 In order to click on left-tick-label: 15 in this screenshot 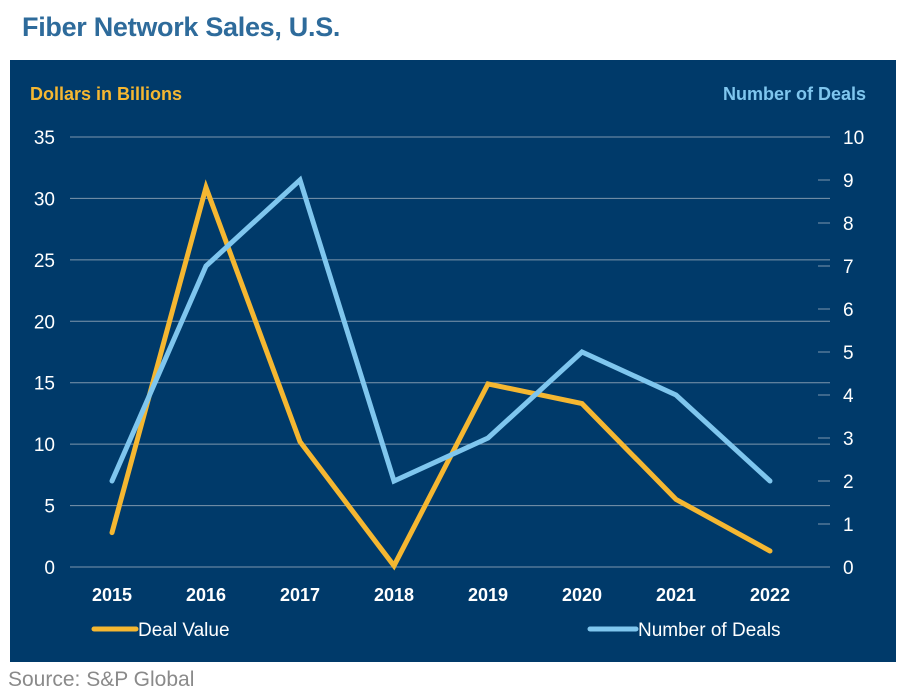, I will do `click(44, 384)`.